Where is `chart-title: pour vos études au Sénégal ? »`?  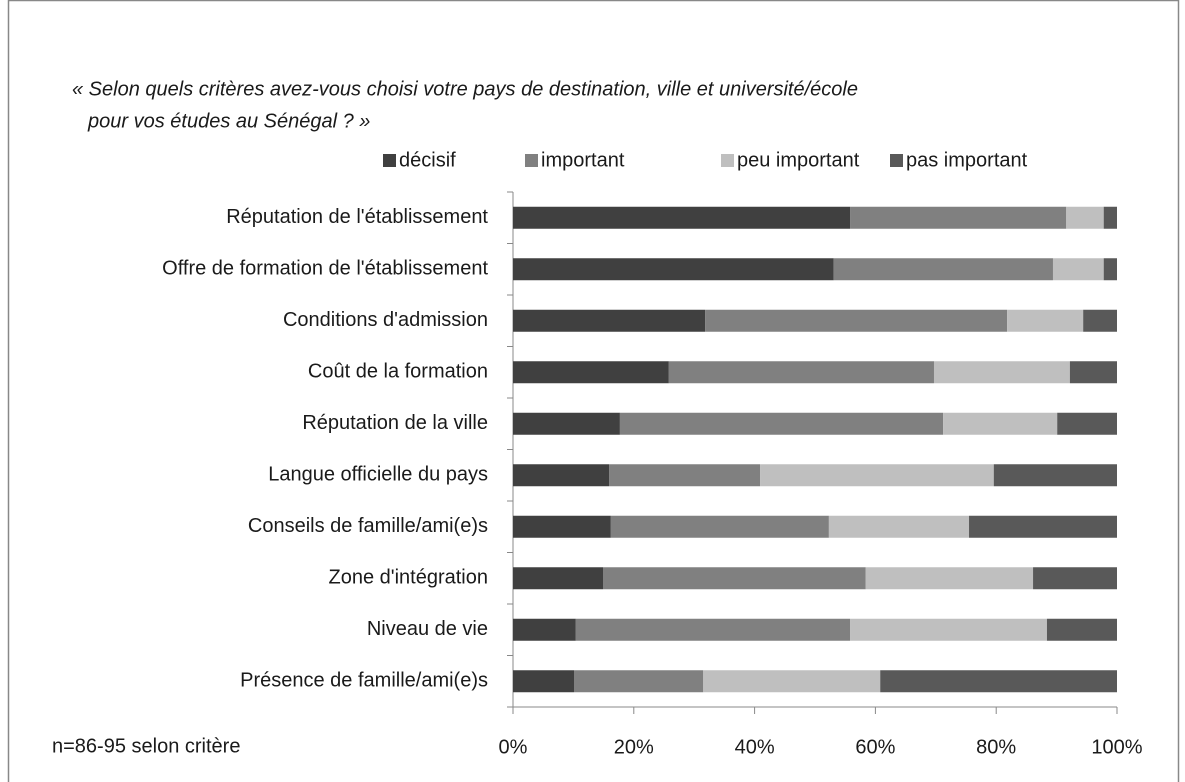
chart-title: pour vos études au Sénégal ? » is located at coordinates (228, 121).